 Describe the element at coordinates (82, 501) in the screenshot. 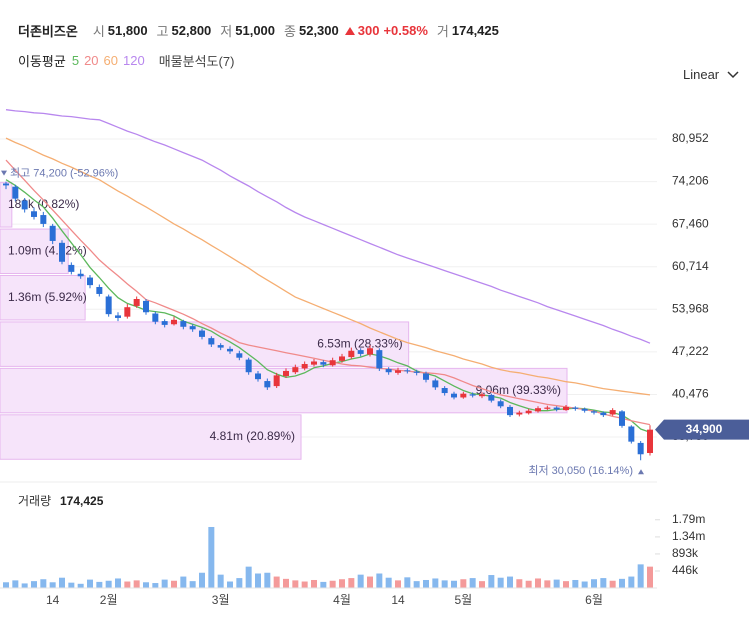

I see `volume-current: 174,425` at that location.